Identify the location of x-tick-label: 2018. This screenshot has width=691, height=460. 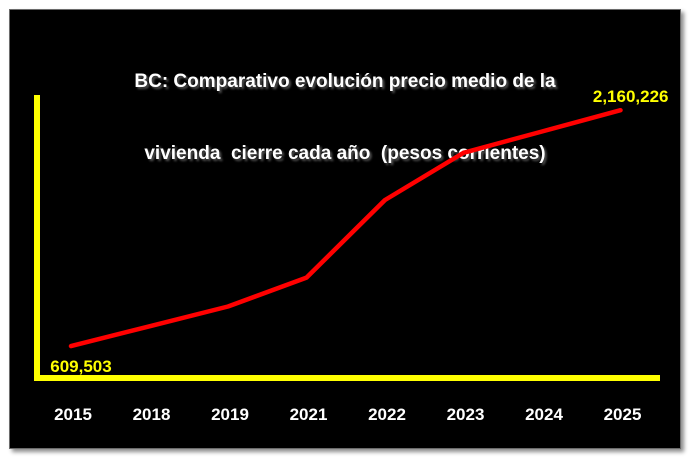
(152, 414).